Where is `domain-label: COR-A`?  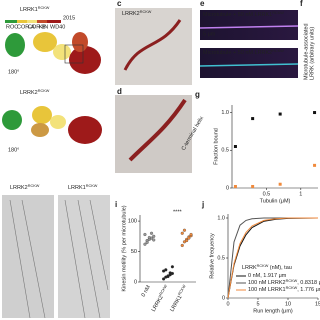 domain-label: COR-A is located at coordinates (26, 27).